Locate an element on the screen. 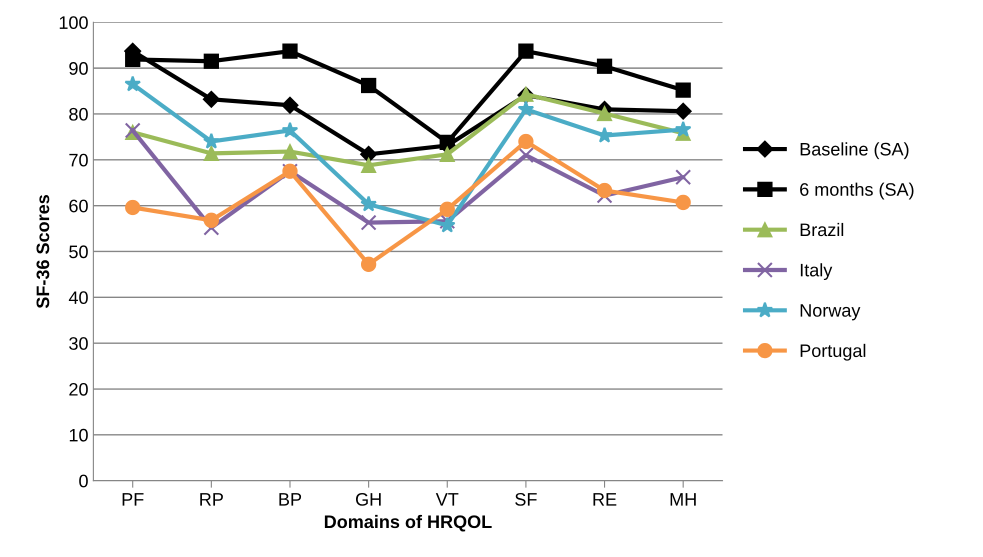  legend-label: Baseline (SA) is located at coordinates (854, 151).